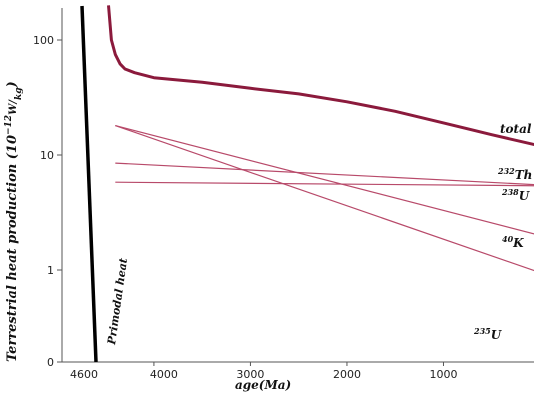 Image resolution: width=534 pixels, height=406 pixels. What do you see at coordinates (47, 155) in the screenshot?
I see `y-tick-label: 10` at bounding box center [47, 155].